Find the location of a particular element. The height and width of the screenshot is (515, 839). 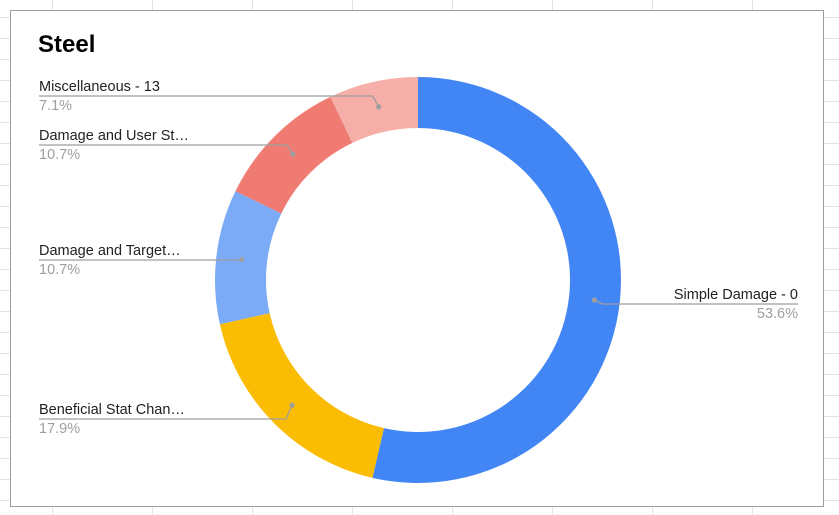

slice-label-5: Miscellaneous - 13 is located at coordinates (99, 87).